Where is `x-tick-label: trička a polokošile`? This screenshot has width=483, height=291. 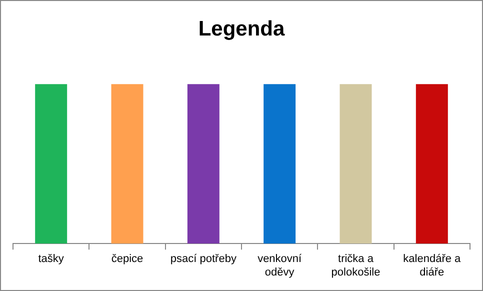 x-tick-label: trička a polokošile is located at coordinates (355, 265).